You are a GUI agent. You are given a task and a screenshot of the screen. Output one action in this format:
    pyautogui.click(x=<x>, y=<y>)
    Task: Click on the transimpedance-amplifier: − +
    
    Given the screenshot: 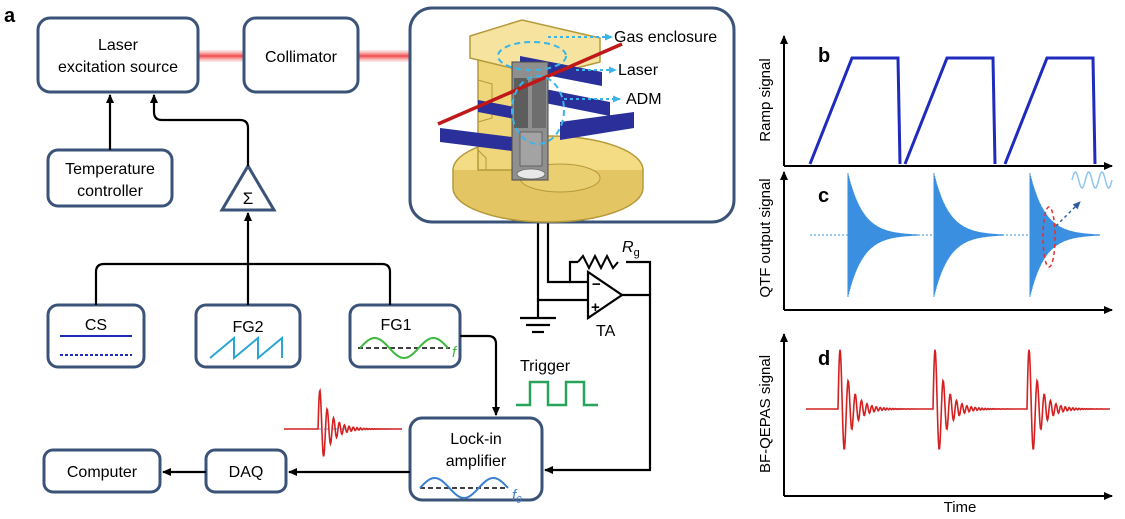 What is the action you would take?
    pyautogui.click(x=605, y=295)
    